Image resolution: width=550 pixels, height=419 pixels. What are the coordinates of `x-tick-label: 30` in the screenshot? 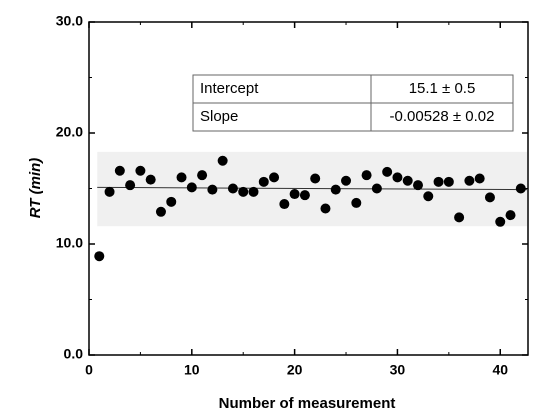 It's located at (398, 370).